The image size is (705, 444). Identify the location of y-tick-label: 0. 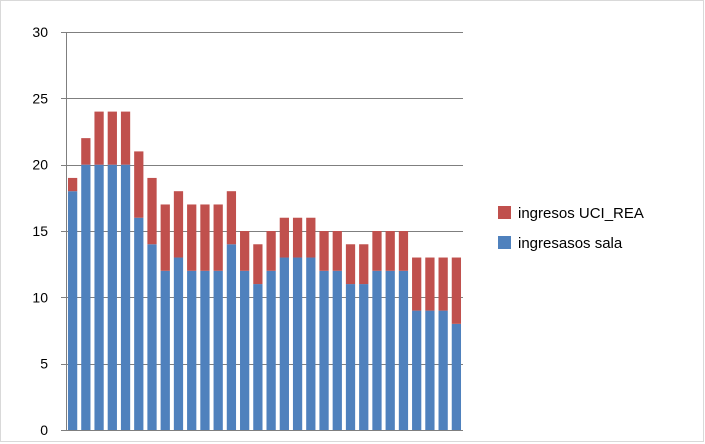
(44, 430).